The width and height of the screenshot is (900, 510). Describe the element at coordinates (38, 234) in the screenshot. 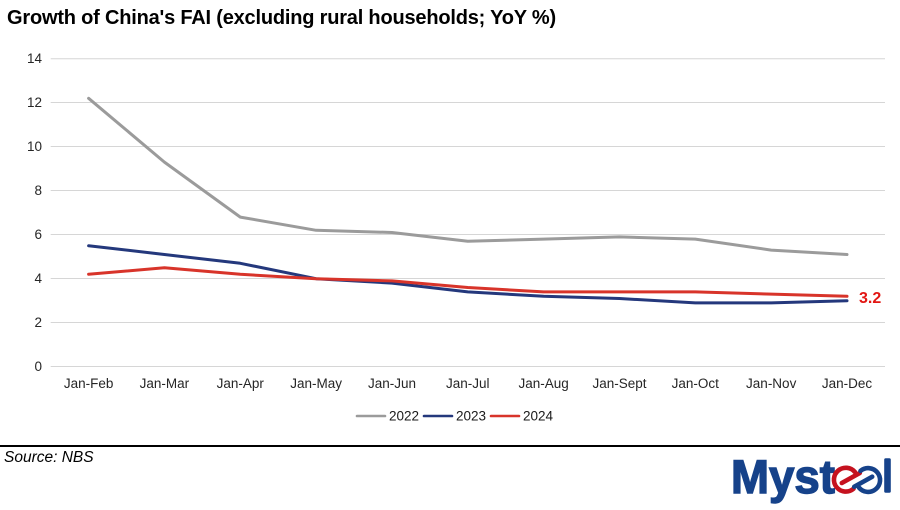

I see `svg-text: 6` at that location.